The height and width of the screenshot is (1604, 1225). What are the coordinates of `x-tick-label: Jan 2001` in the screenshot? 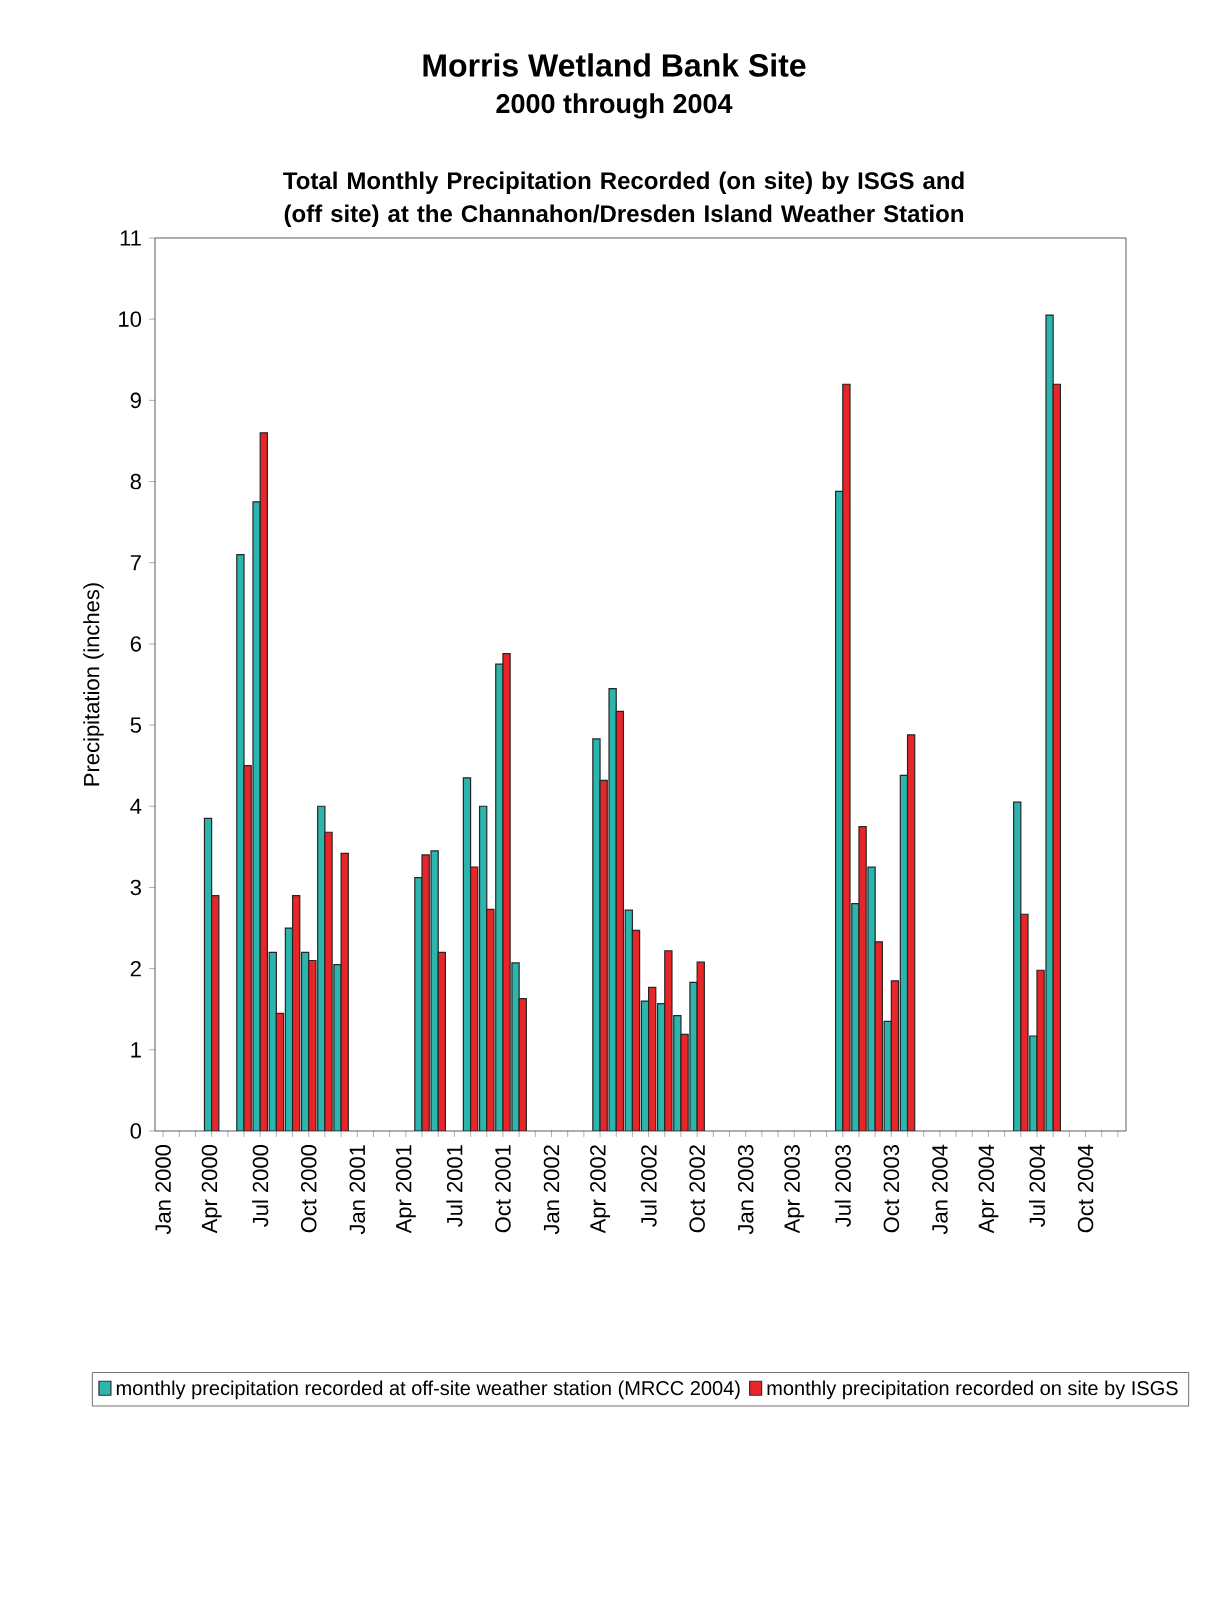 It's located at (357, 1190).